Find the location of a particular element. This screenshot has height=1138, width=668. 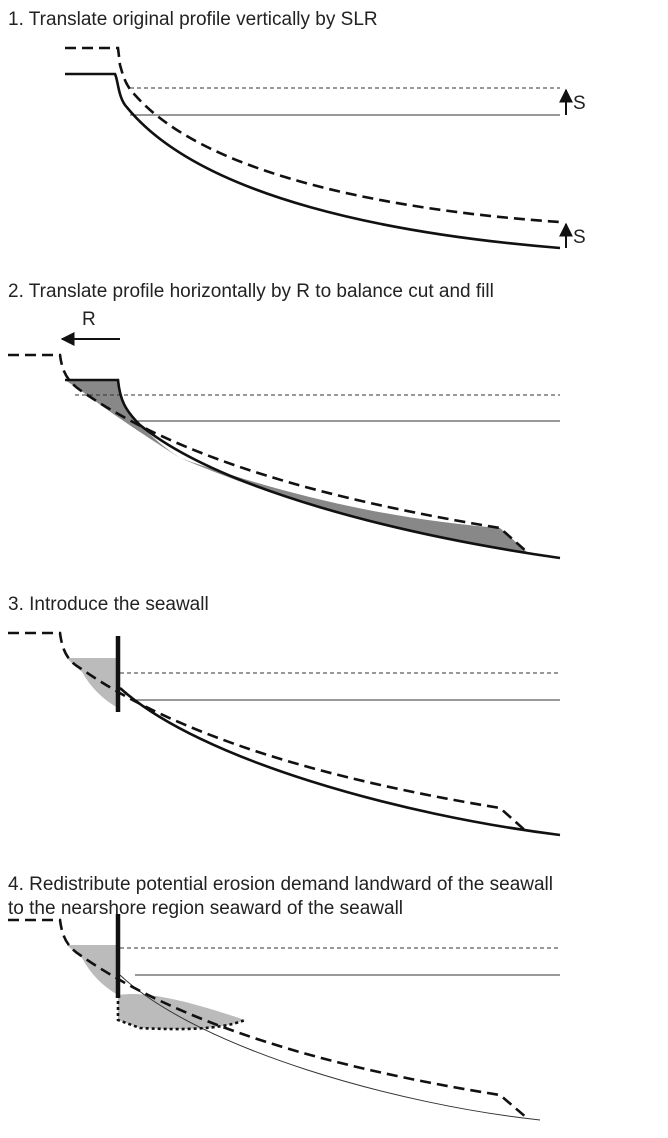

redistributed-profile is located at coordinates (181, 1013).